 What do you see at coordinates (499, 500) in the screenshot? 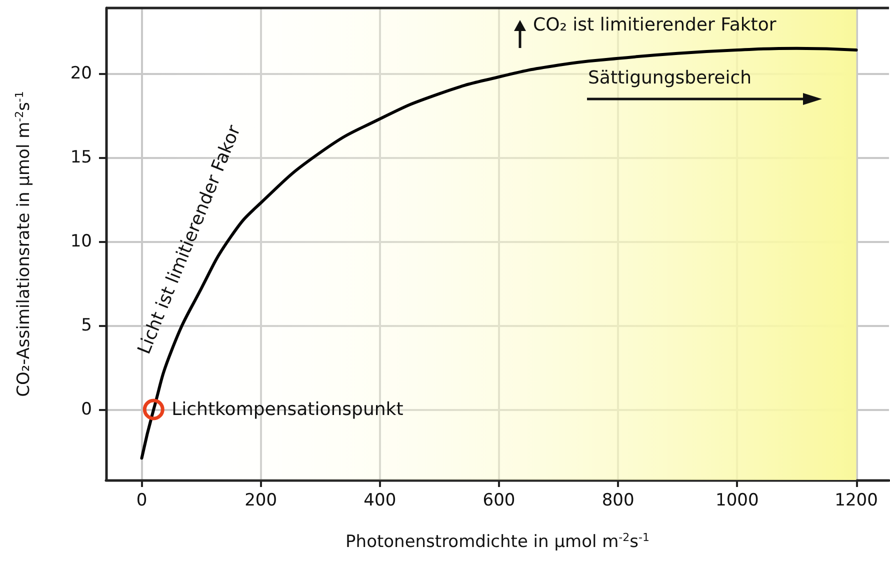
I see `x-tick-label: 600` at bounding box center [499, 500].